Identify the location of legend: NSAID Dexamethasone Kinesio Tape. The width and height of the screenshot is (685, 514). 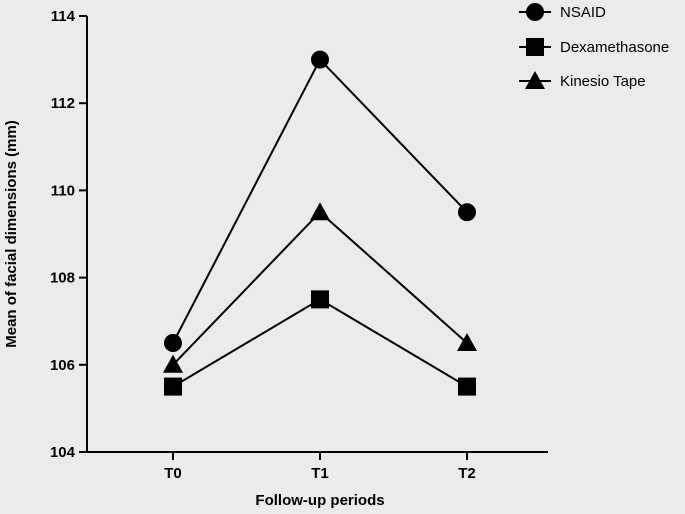
(594, 46).